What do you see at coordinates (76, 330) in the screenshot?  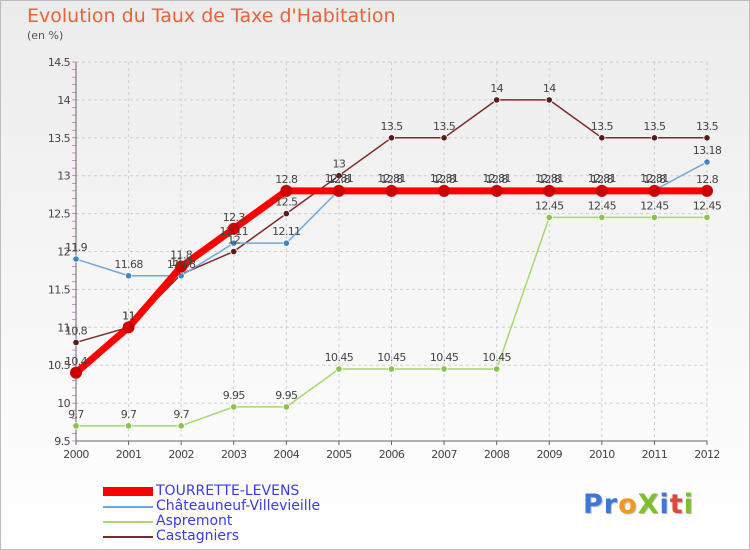 I see `data-label: 10.8` at bounding box center [76, 330].